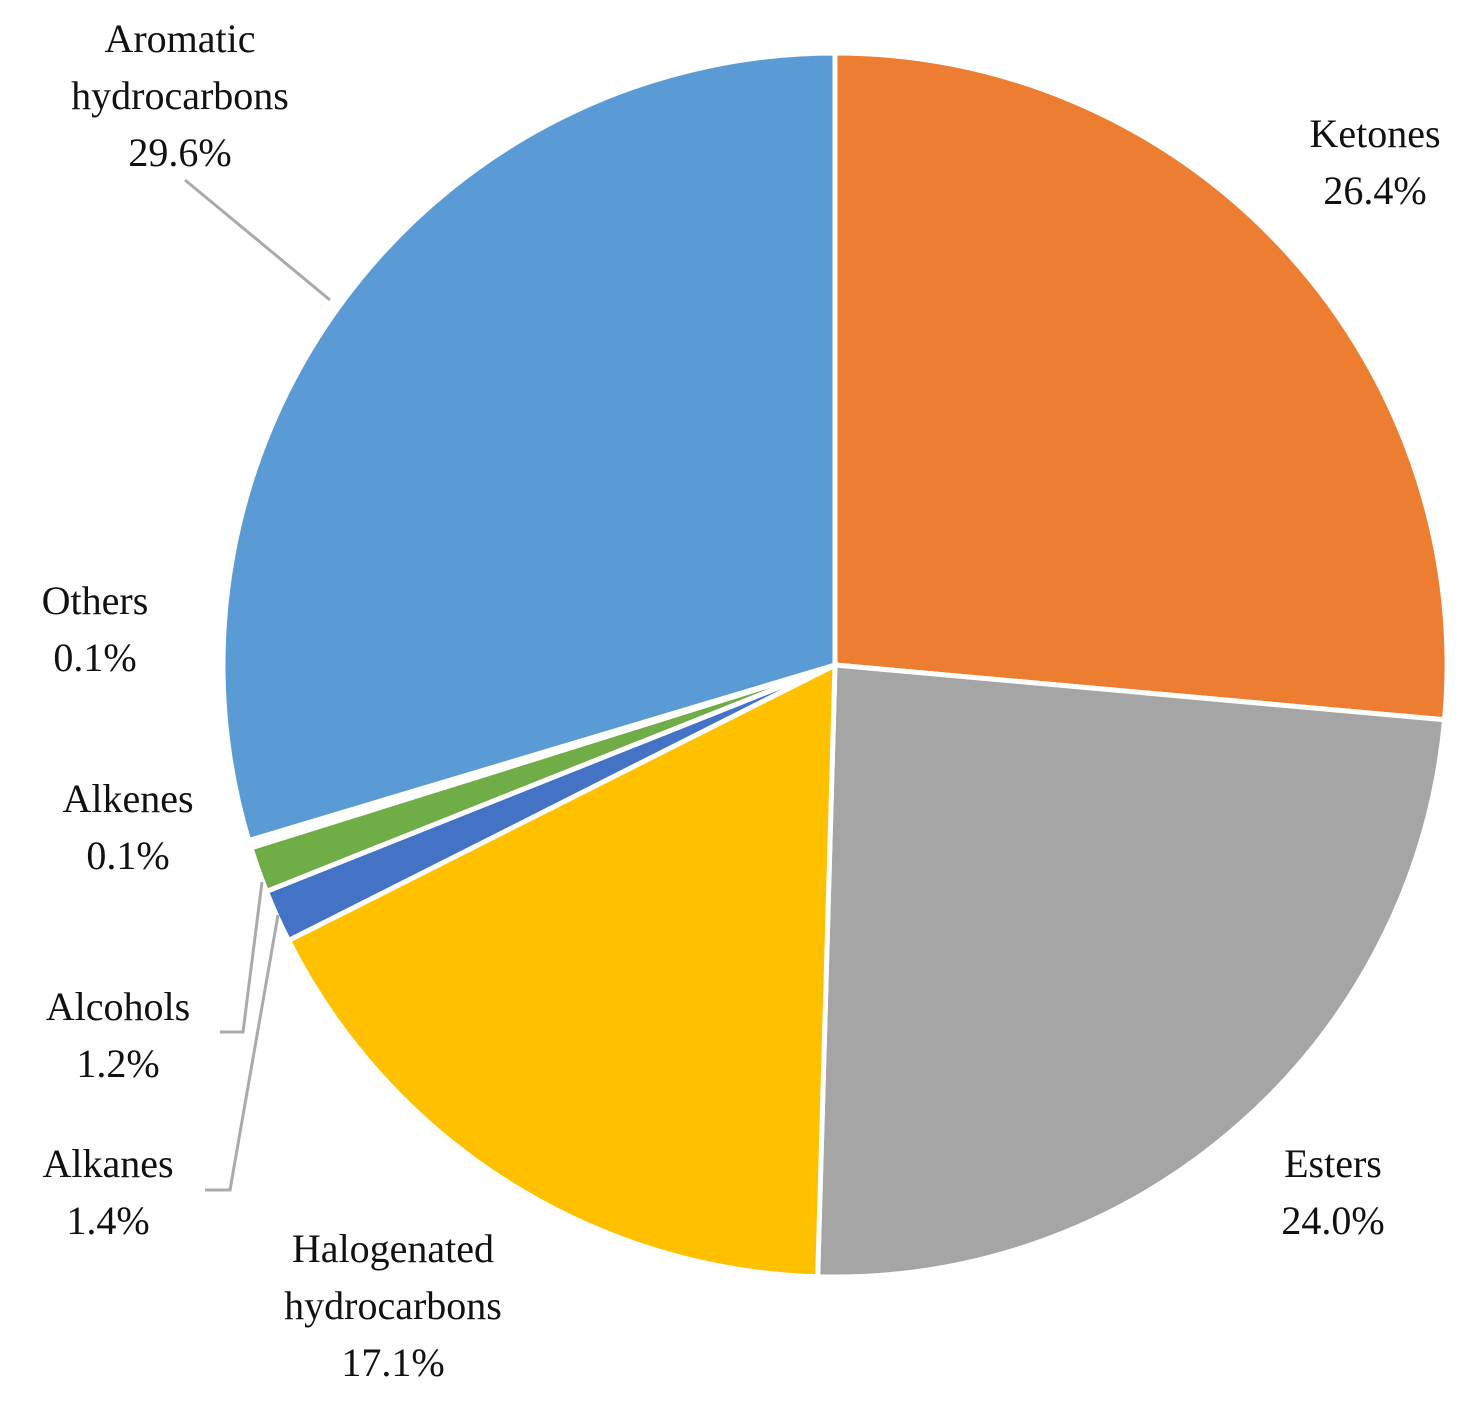 The height and width of the screenshot is (1404, 1481). What do you see at coordinates (1333, 1163) in the screenshot?
I see `category-label: Esters` at bounding box center [1333, 1163].